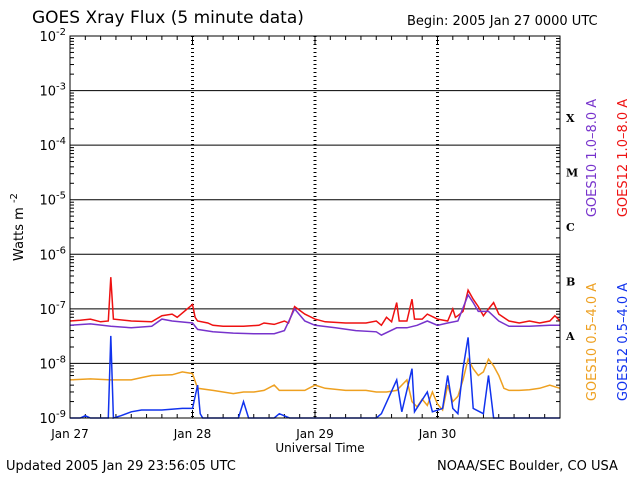  Describe the element at coordinates (315, 384) in the screenshot. I see `series-goes10-0-5-4-0-a` at that location.